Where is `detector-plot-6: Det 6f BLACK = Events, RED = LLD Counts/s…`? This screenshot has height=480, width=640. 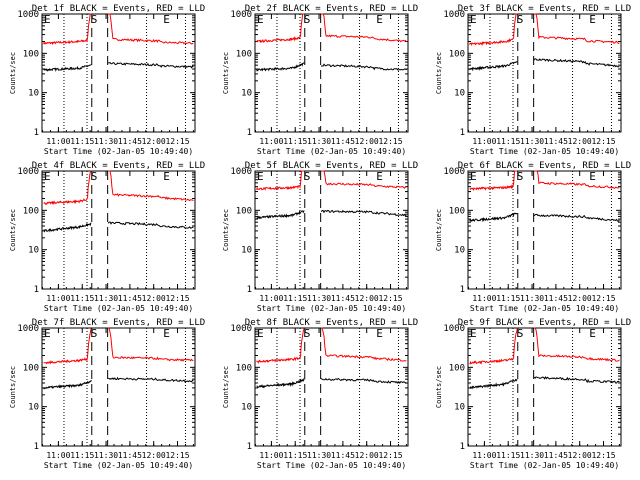
detector-plot-6: Det 6f BLACK = Events, RED = LLD Counts/s… is located at coordinates (533, 237).